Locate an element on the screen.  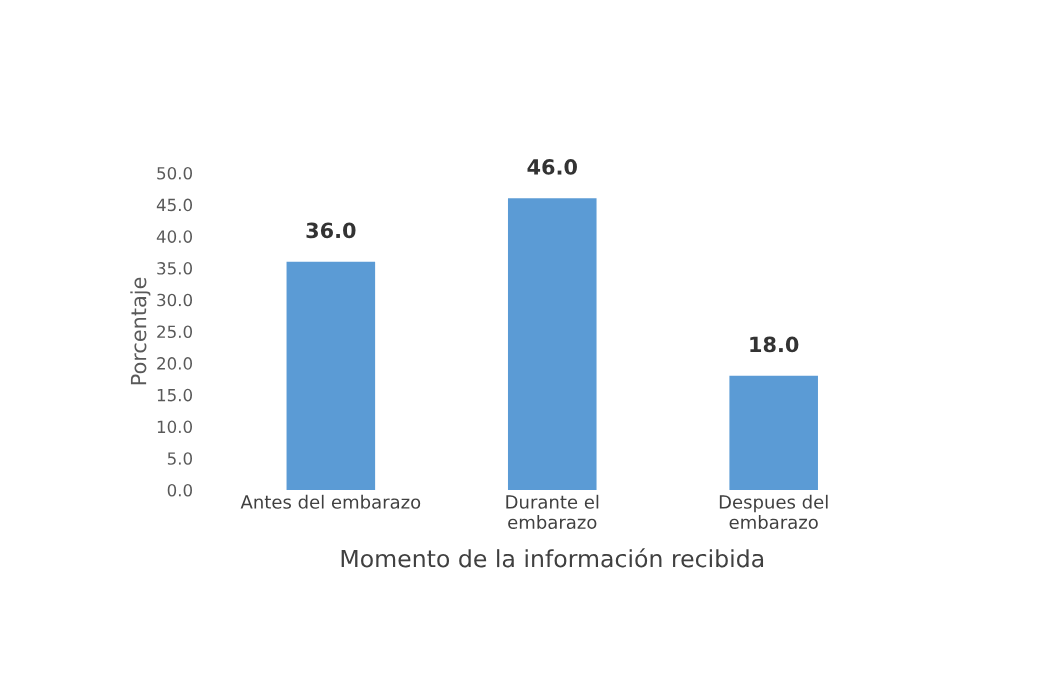
data-label: 36.0 is located at coordinates (331, 230).